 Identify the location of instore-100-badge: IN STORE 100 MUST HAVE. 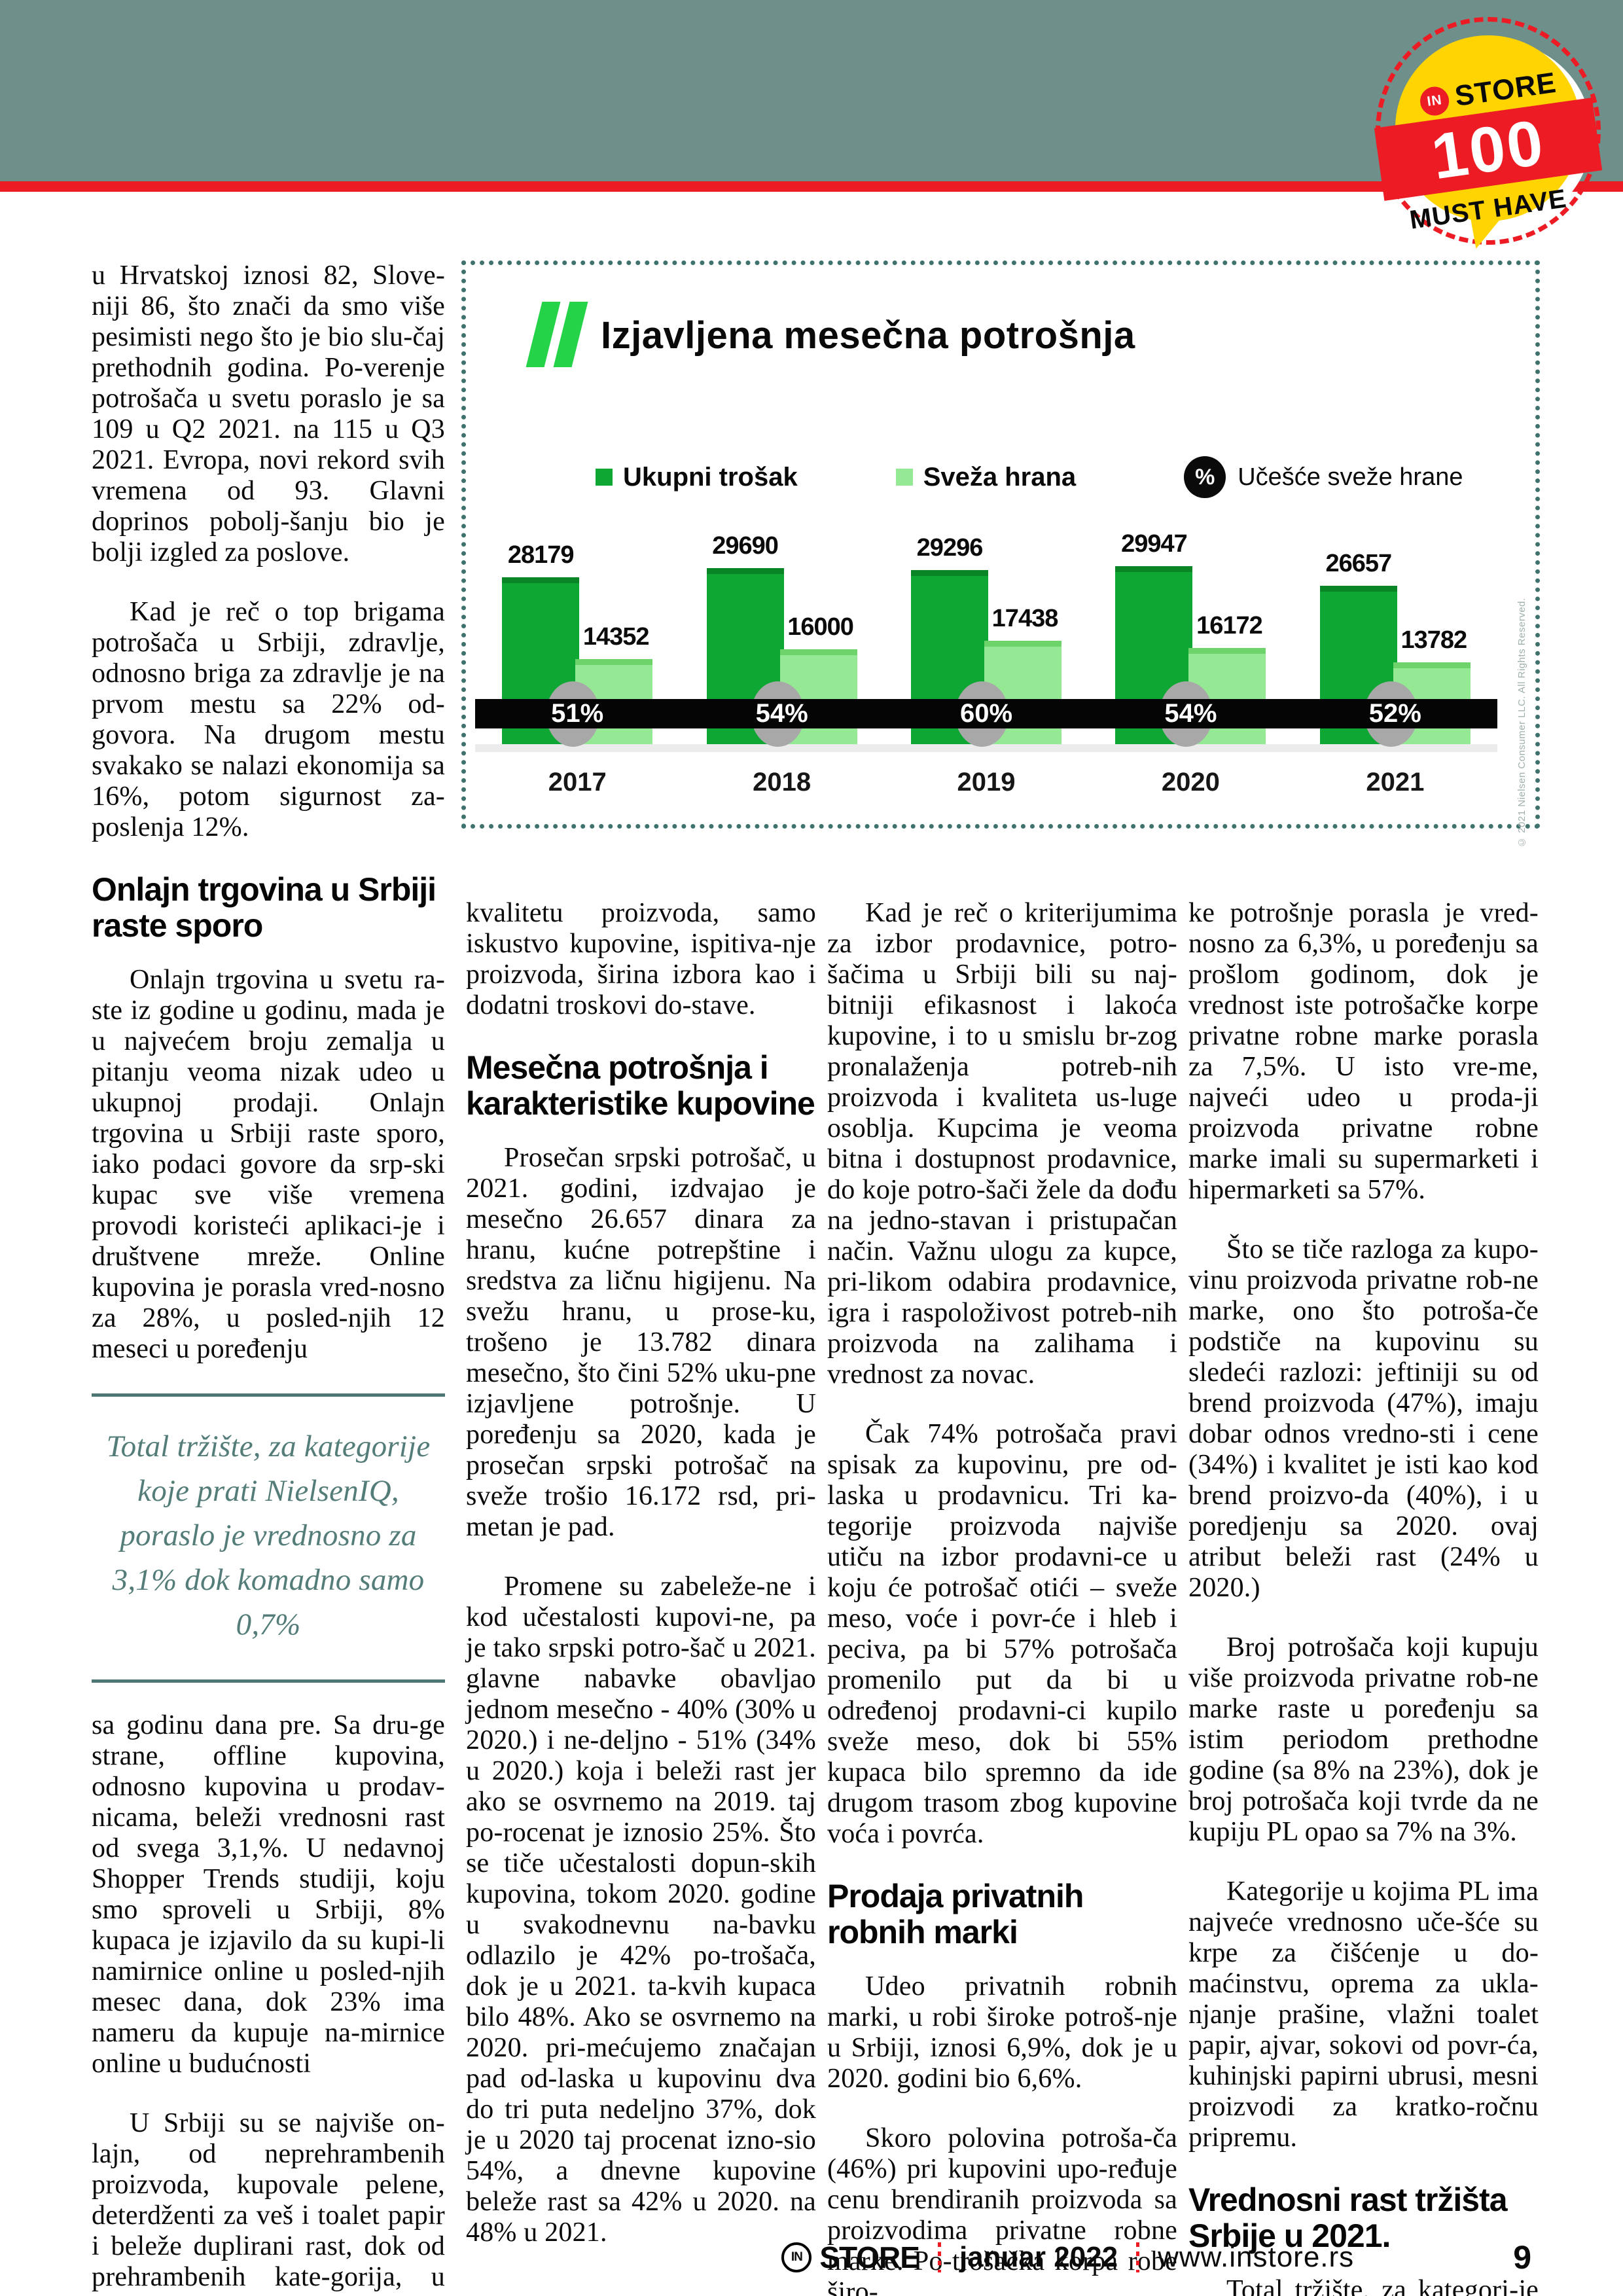
(1489, 133).